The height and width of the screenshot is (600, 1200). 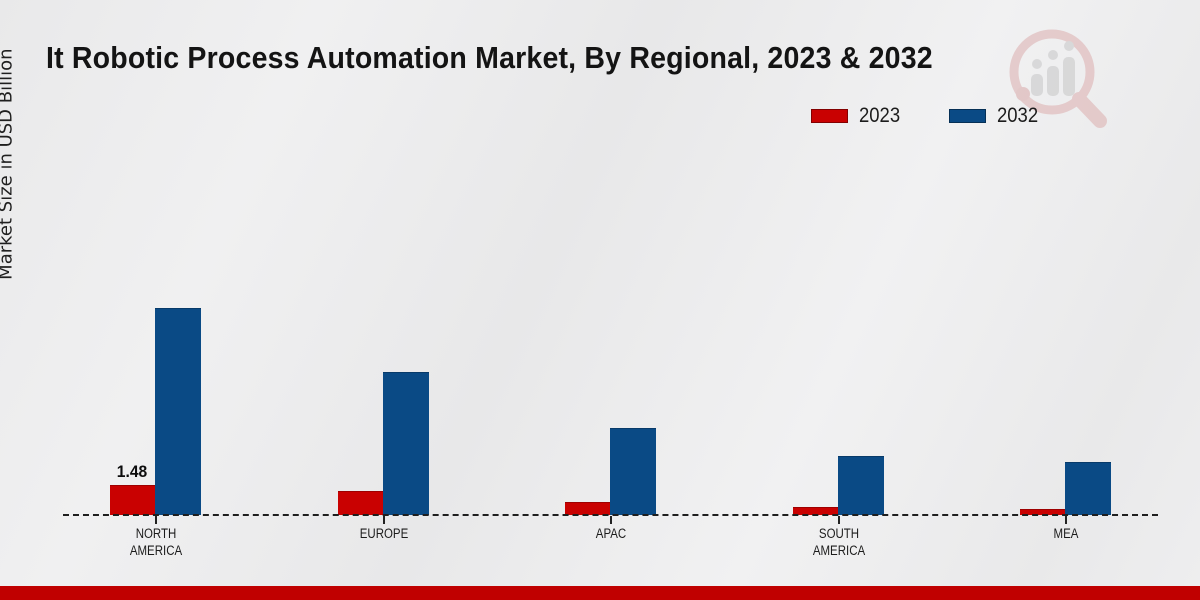 What do you see at coordinates (383, 533) in the screenshot?
I see `category-label-europe: EUROPE` at bounding box center [383, 533].